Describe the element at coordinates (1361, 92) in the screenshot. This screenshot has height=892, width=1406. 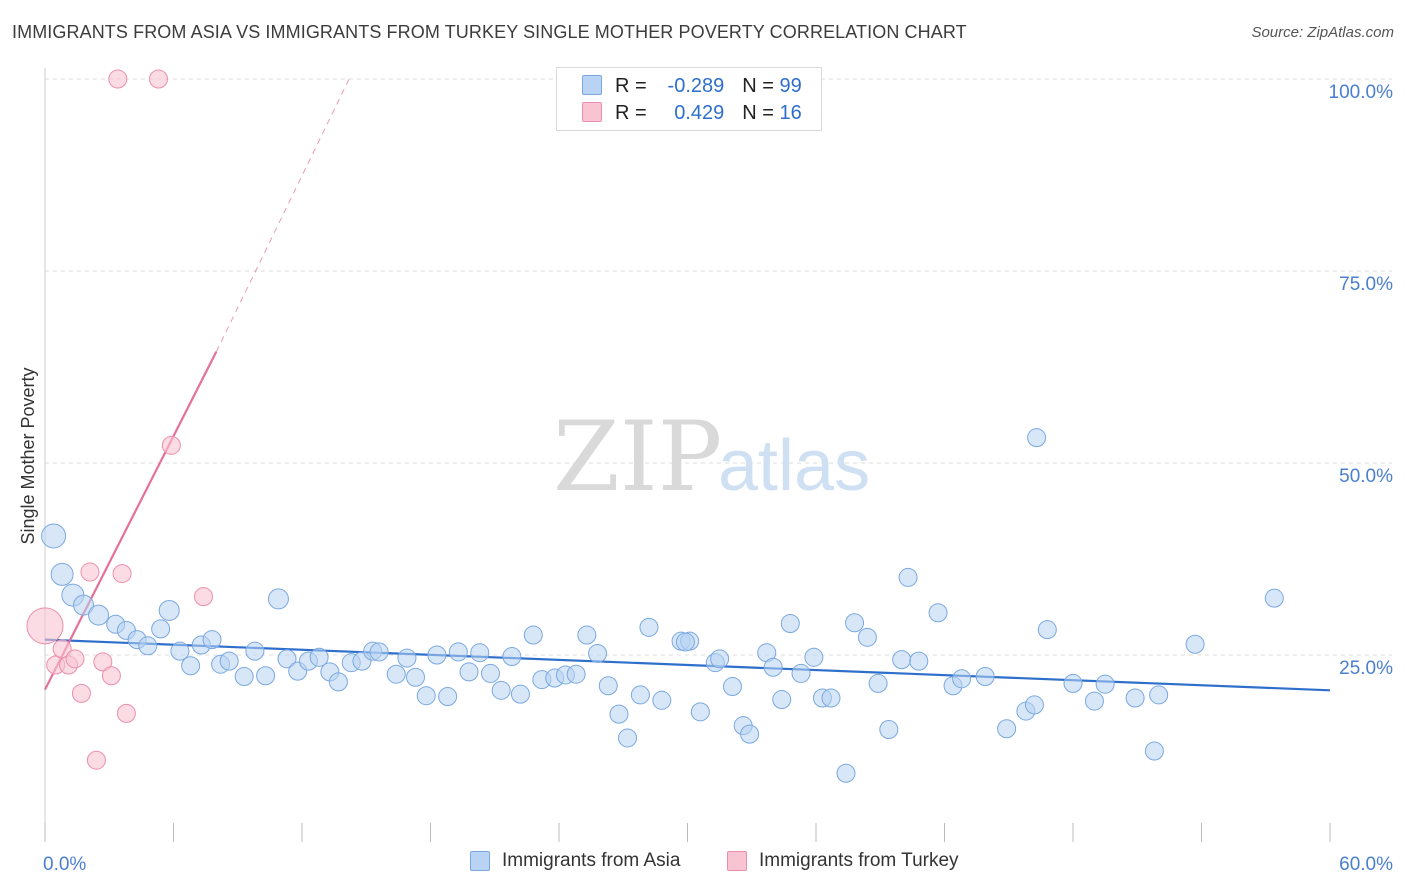
I see `y-tick-label: 100.0%` at that location.